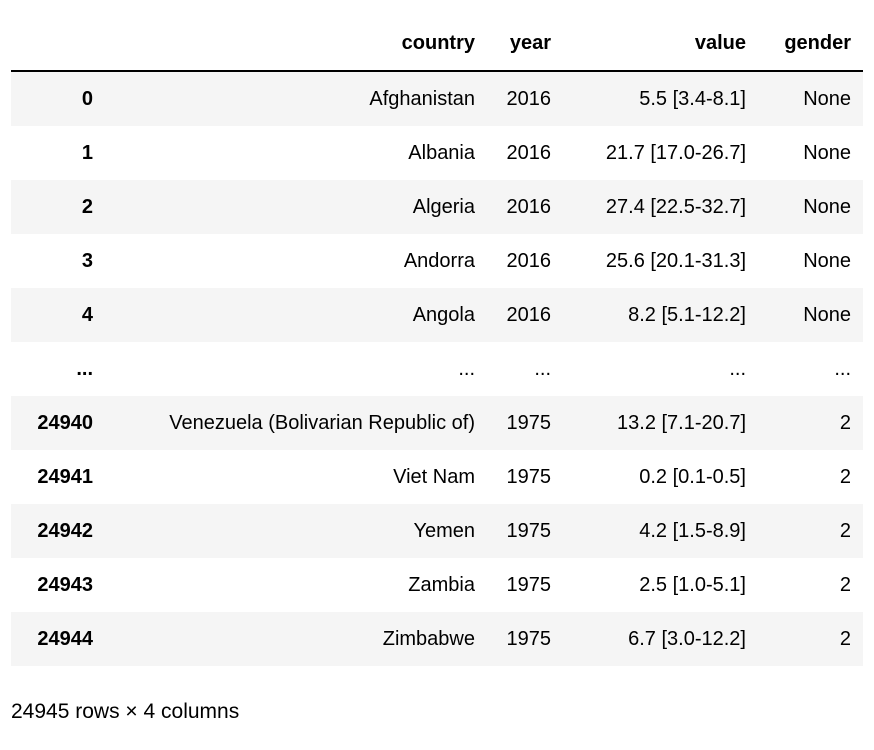  Describe the element at coordinates (692, 99) in the screenshot. I see `cell-value: 5.5 [3.4-8.1]` at that location.